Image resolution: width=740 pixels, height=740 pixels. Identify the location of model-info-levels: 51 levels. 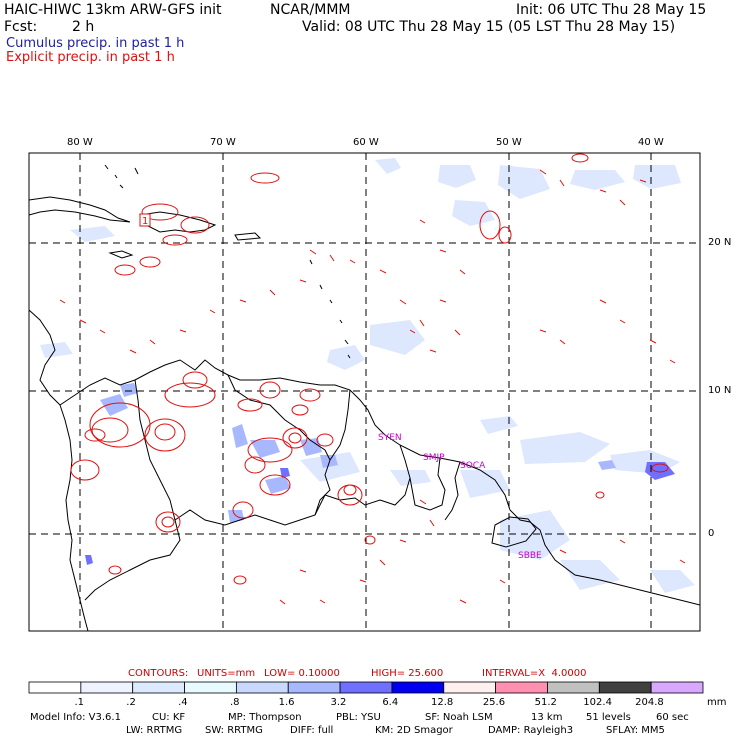
(608, 717).